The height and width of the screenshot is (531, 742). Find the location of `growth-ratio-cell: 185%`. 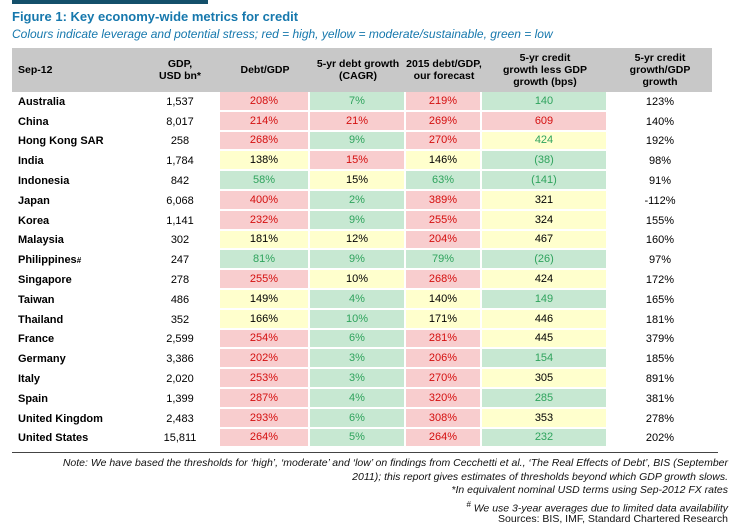

growth-ratio-cell: 185% is located at coordinates (660, 359).